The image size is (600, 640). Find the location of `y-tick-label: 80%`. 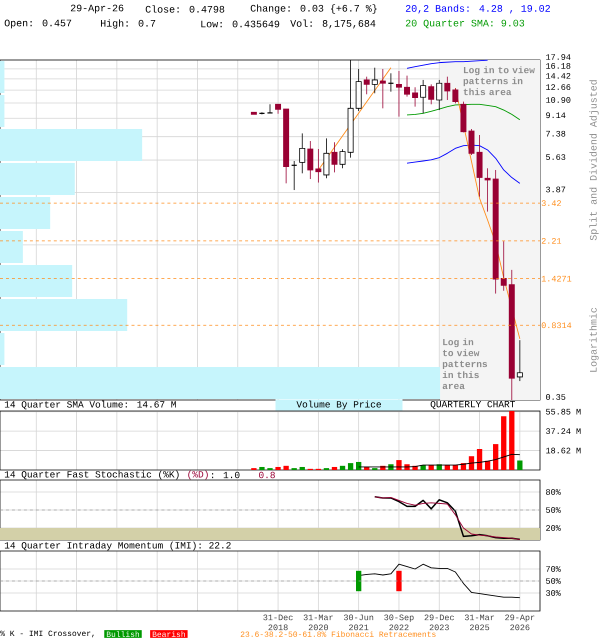

y-tick-label: 80% is located at coordinates (553, 492).